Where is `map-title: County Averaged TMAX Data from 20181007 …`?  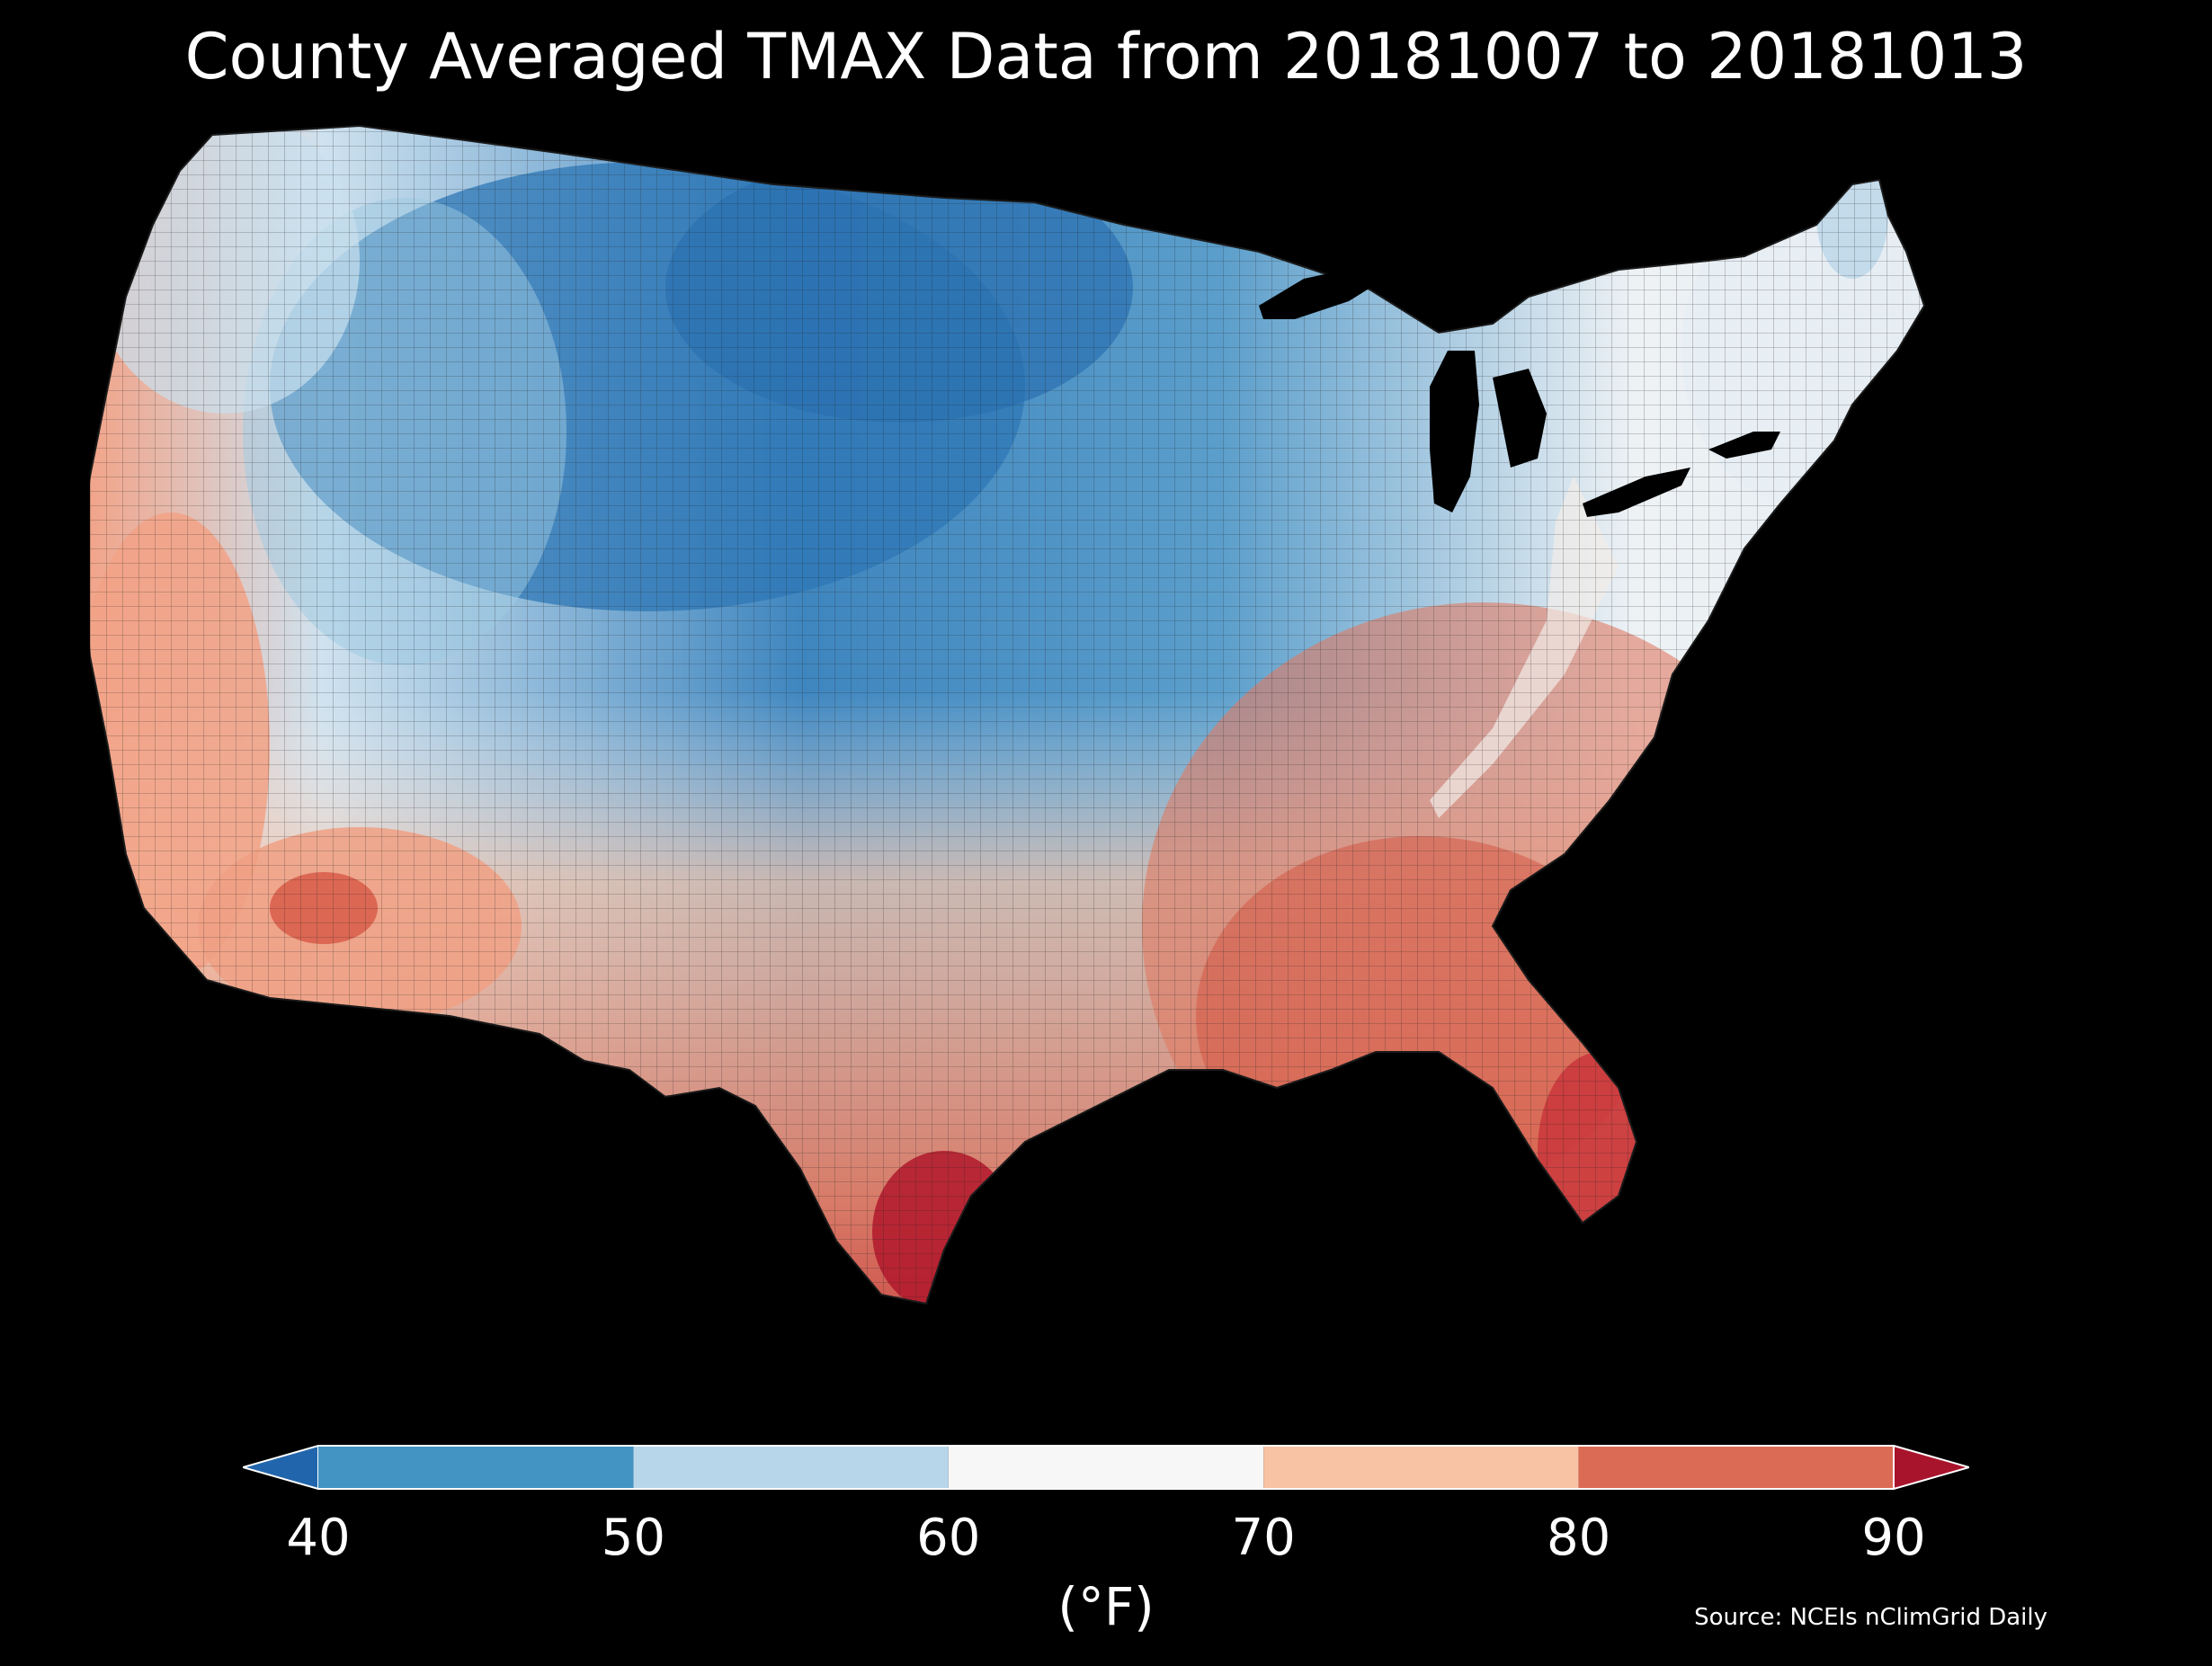 map-title: County Averaged TMAX Data from 20181007 … is located at coordinates (1106, 57).